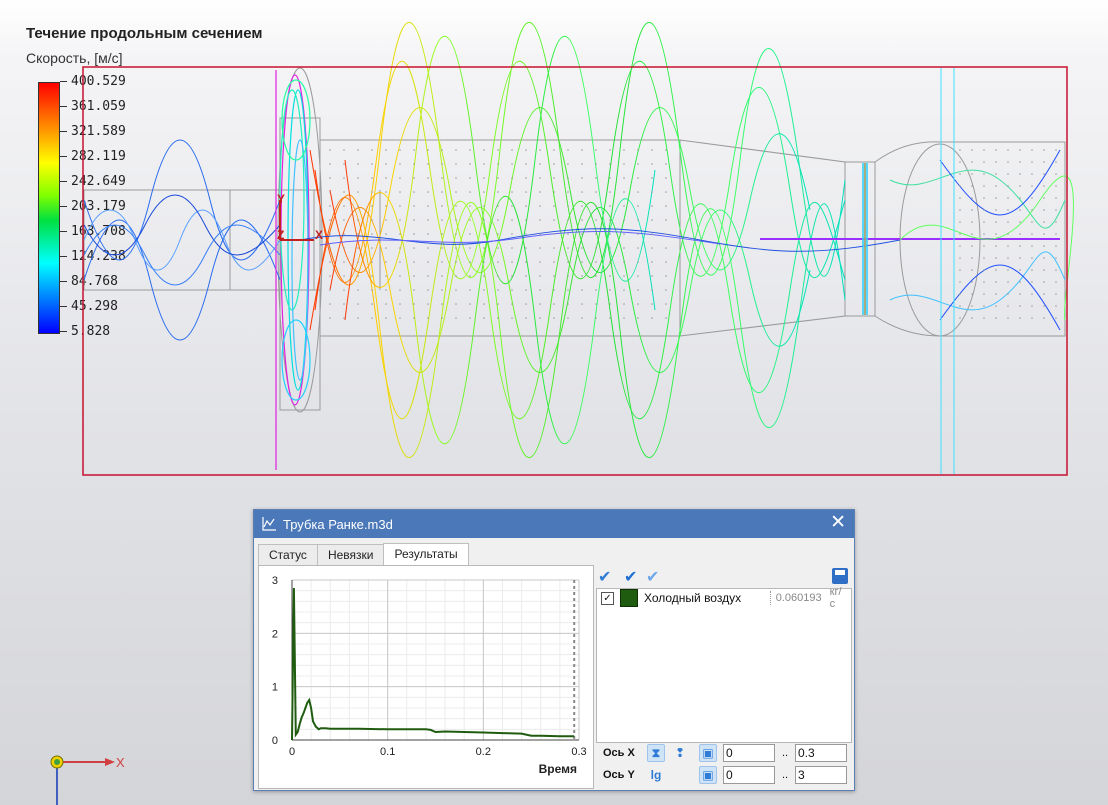 This screenshot has height=805, width=1108. What do you see at coordinates (707, 598) in the screenshot?
I see `series-name: Холодный воздух` at bounding box center [707, 598].